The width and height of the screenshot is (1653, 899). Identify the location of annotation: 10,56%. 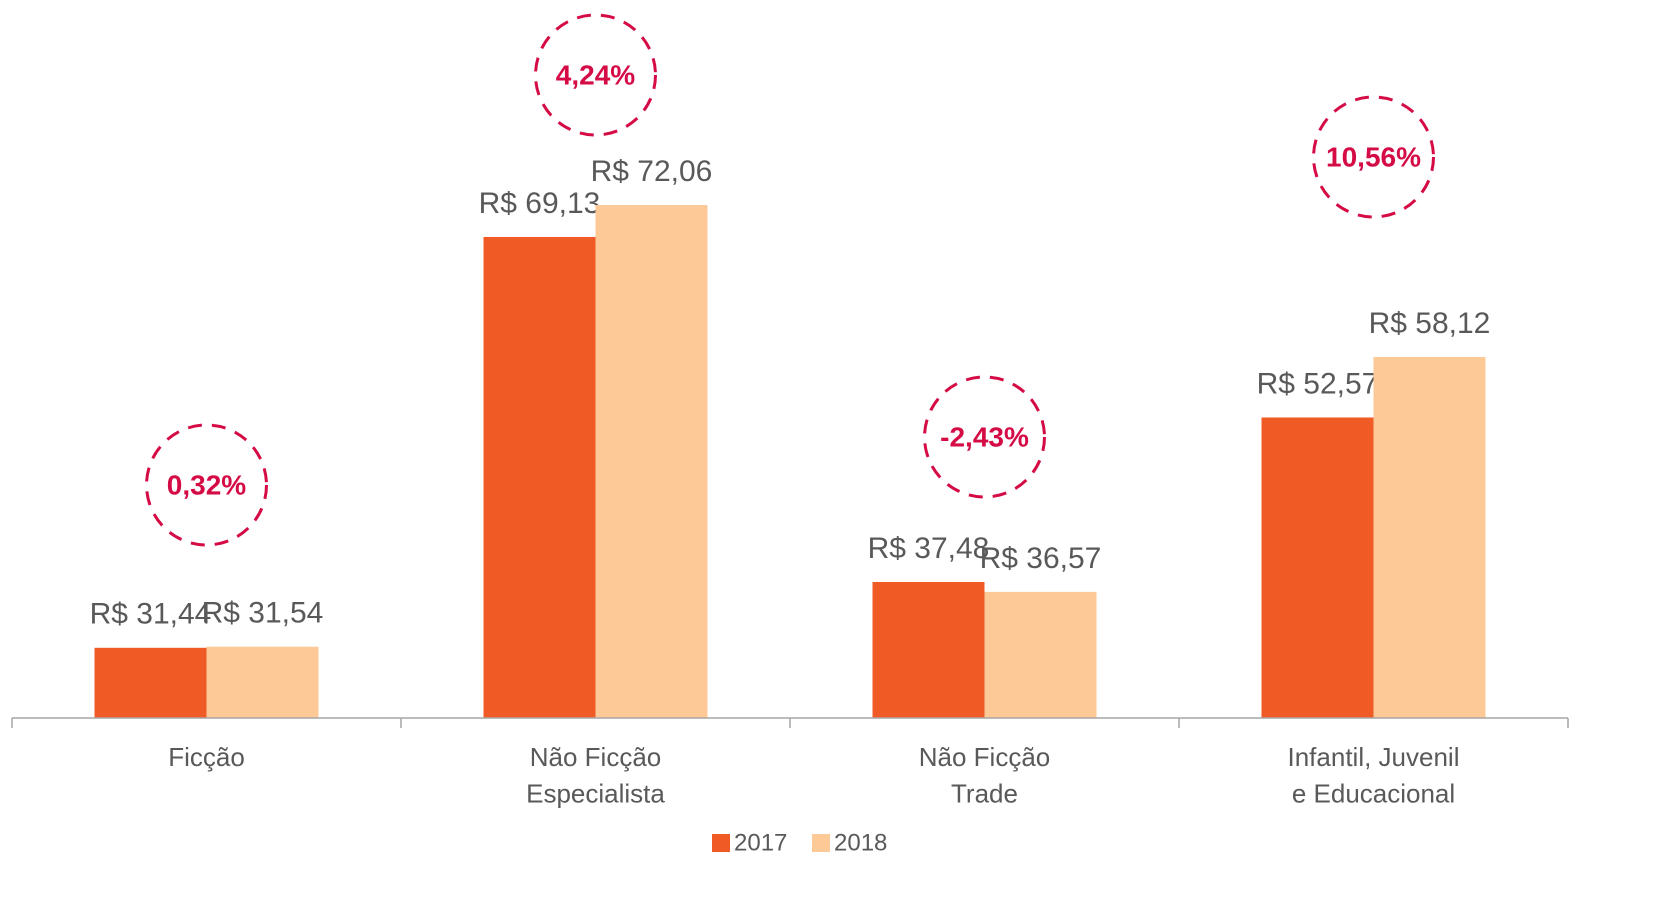
(1373, 156).